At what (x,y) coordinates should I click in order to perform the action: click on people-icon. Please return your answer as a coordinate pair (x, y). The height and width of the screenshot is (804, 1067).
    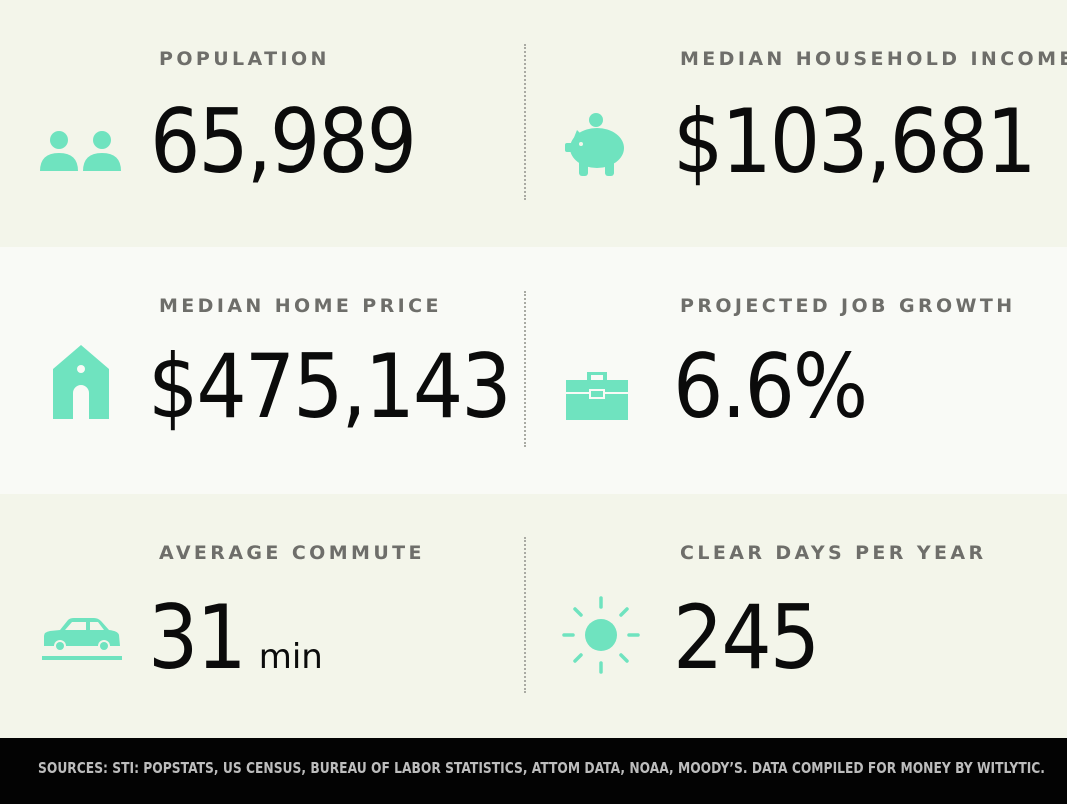
    Looking at the image, I should click on (82, 151).